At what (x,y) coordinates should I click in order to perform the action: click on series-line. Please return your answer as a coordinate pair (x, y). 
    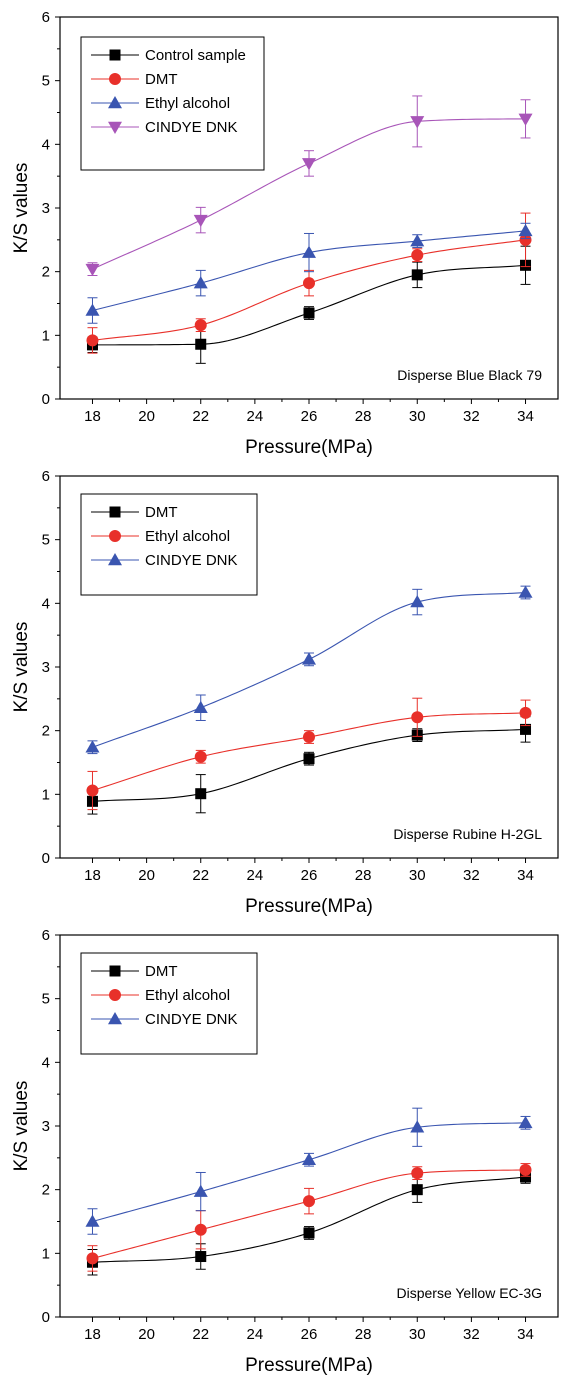
    Looking at the image, I should click on (309, 669).